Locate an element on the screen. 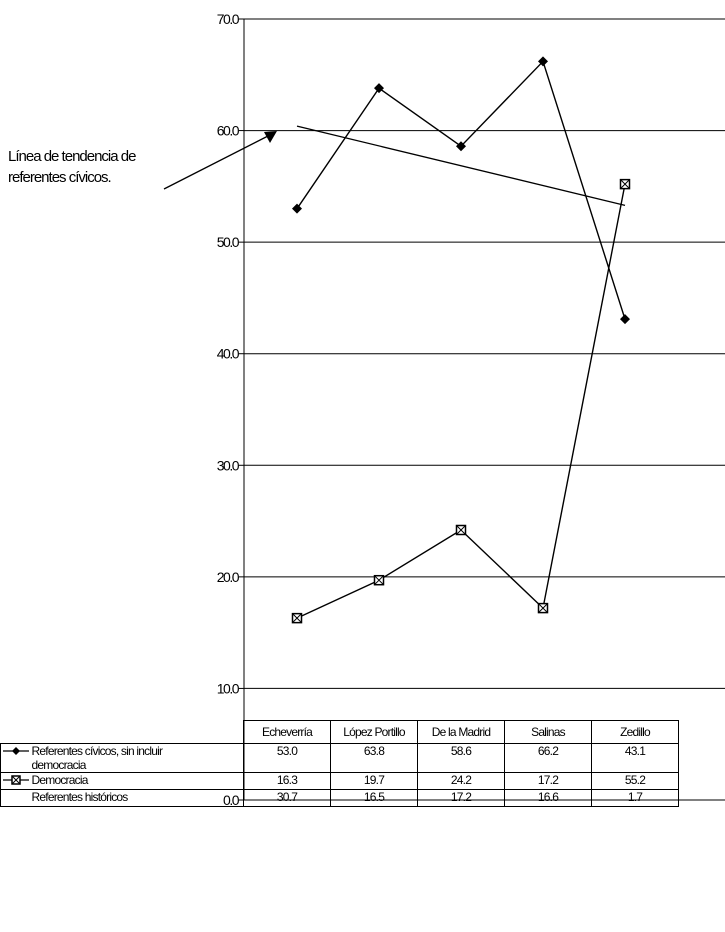  category-label: Zedillo is located at coordinates (635, 732).